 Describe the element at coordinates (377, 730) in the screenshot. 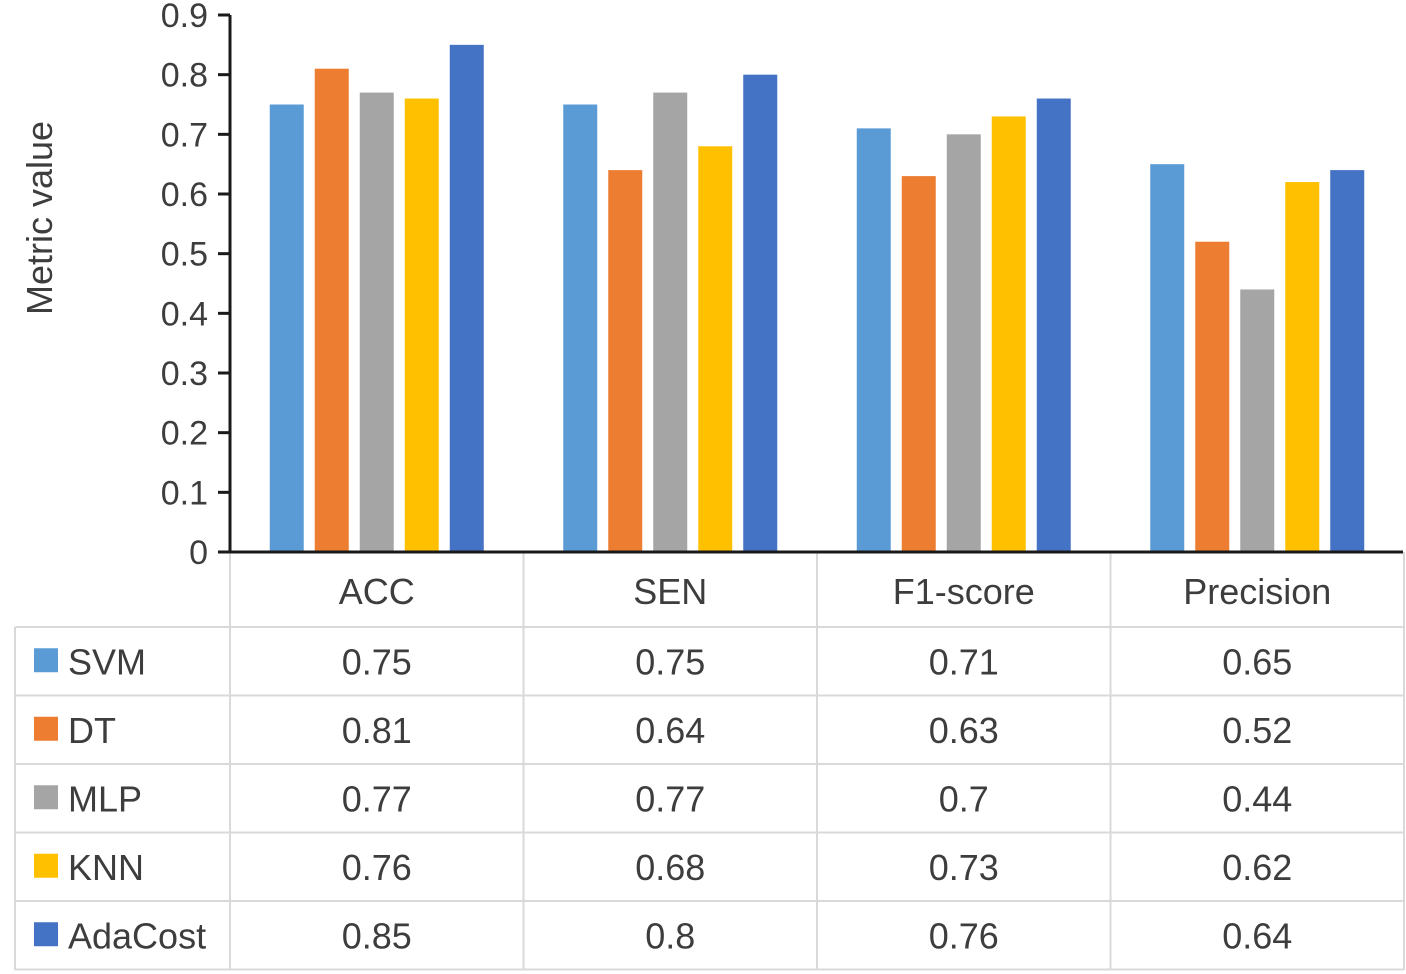

I see `table-cell-value: 0.81` at that location.